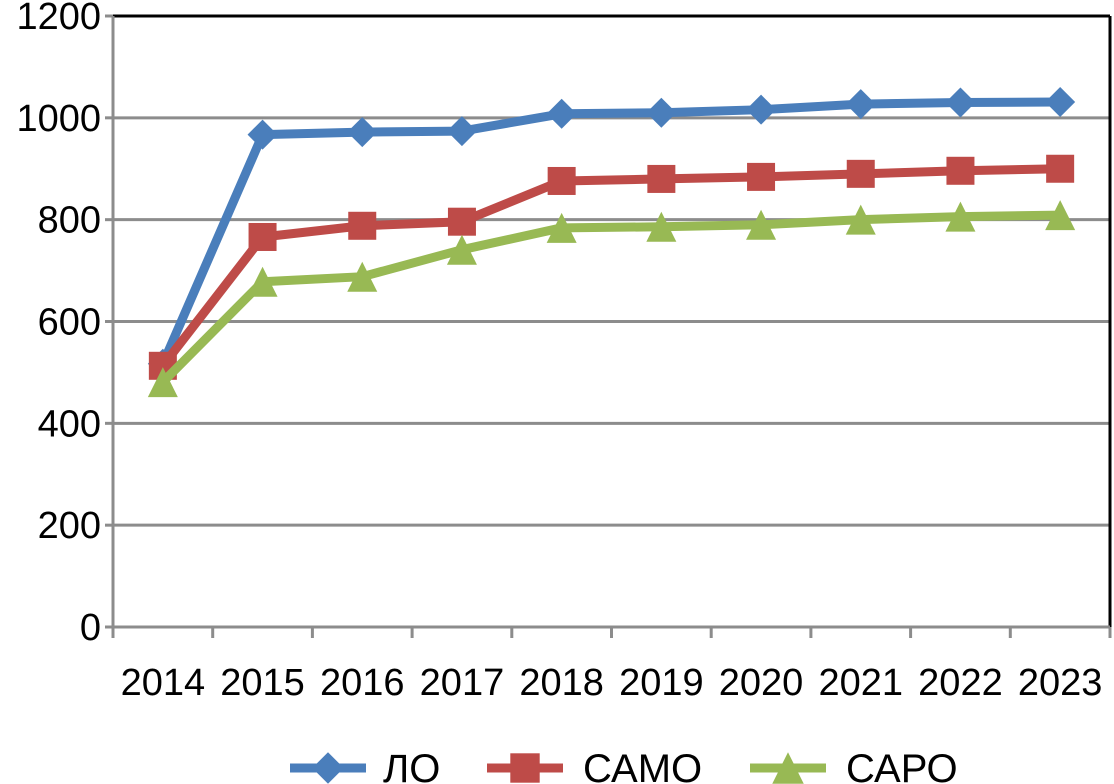 The width and height of the screenshot is (1114, 784). I want to click on legend-label: САРО, so click(902, 765).